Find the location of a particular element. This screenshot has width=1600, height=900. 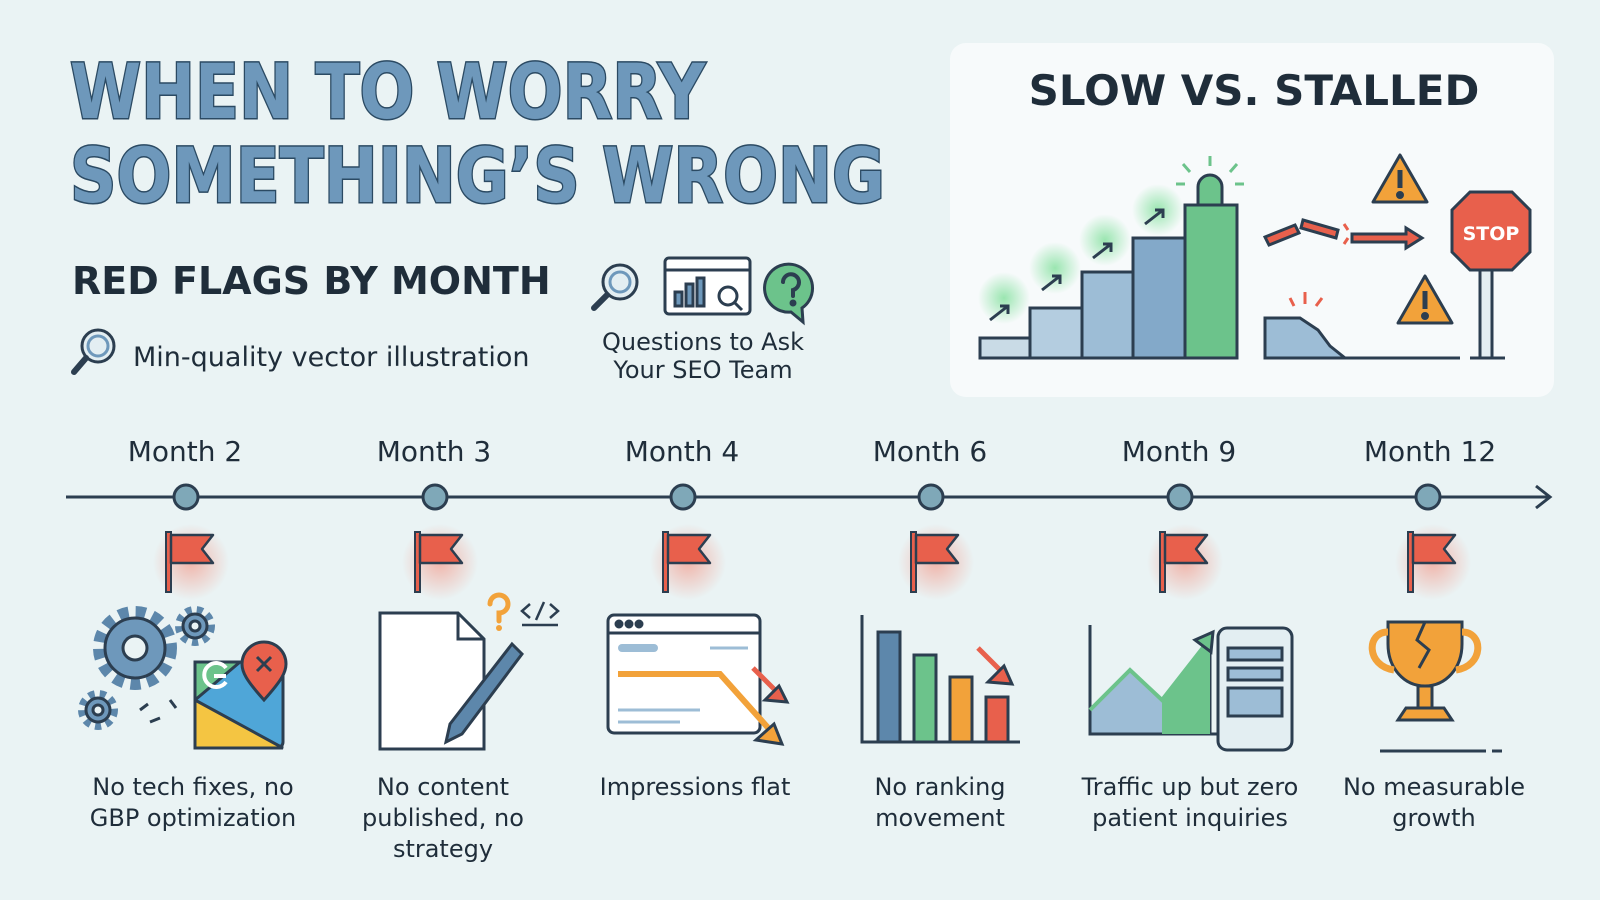

traffic-phone-icon is located at coordinates (1191, 688).